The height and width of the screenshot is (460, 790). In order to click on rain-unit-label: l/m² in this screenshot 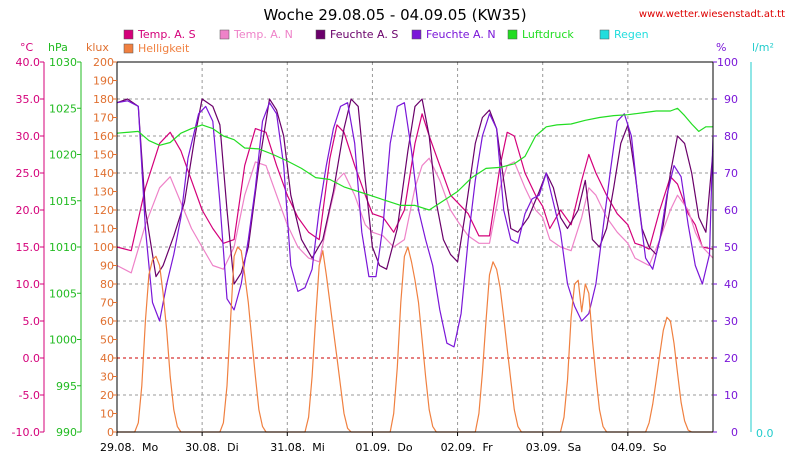, I will do `click(763, 47)`.